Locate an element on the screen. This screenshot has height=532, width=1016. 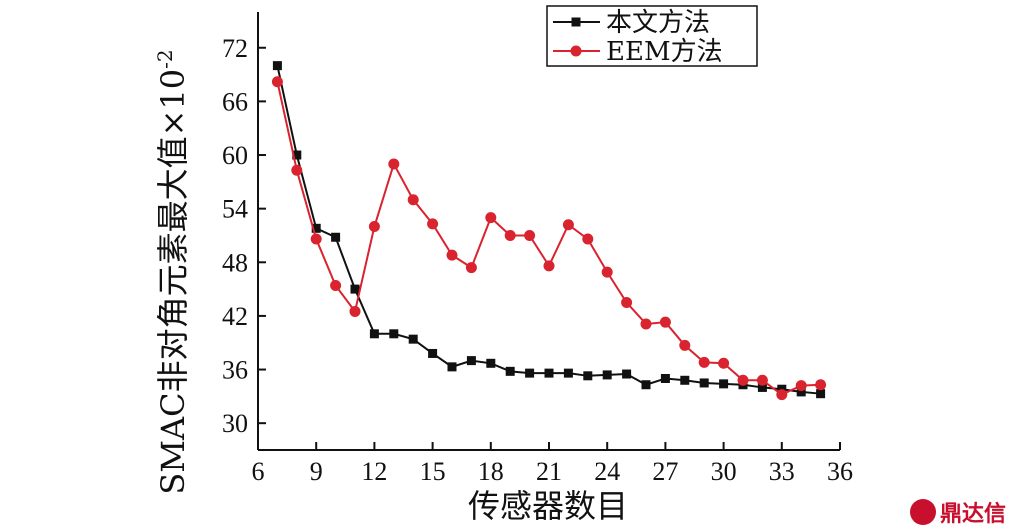
x-tick-label: 27 is located at coordinates (665, 471).